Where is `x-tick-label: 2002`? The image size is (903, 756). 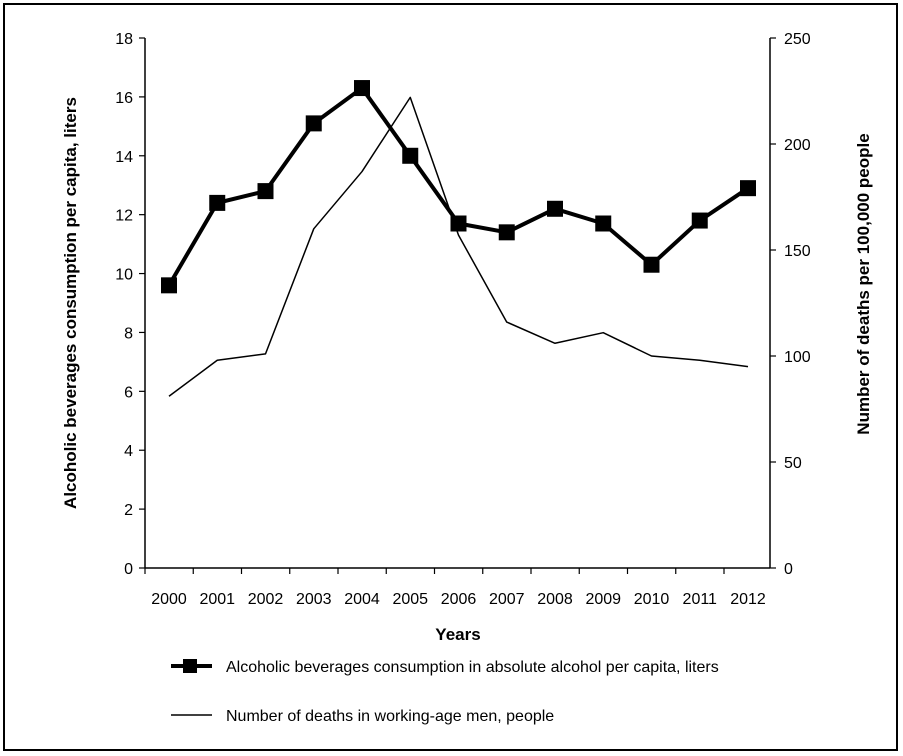
x-tick-label: 2002 is located at coordinates (266, 599).